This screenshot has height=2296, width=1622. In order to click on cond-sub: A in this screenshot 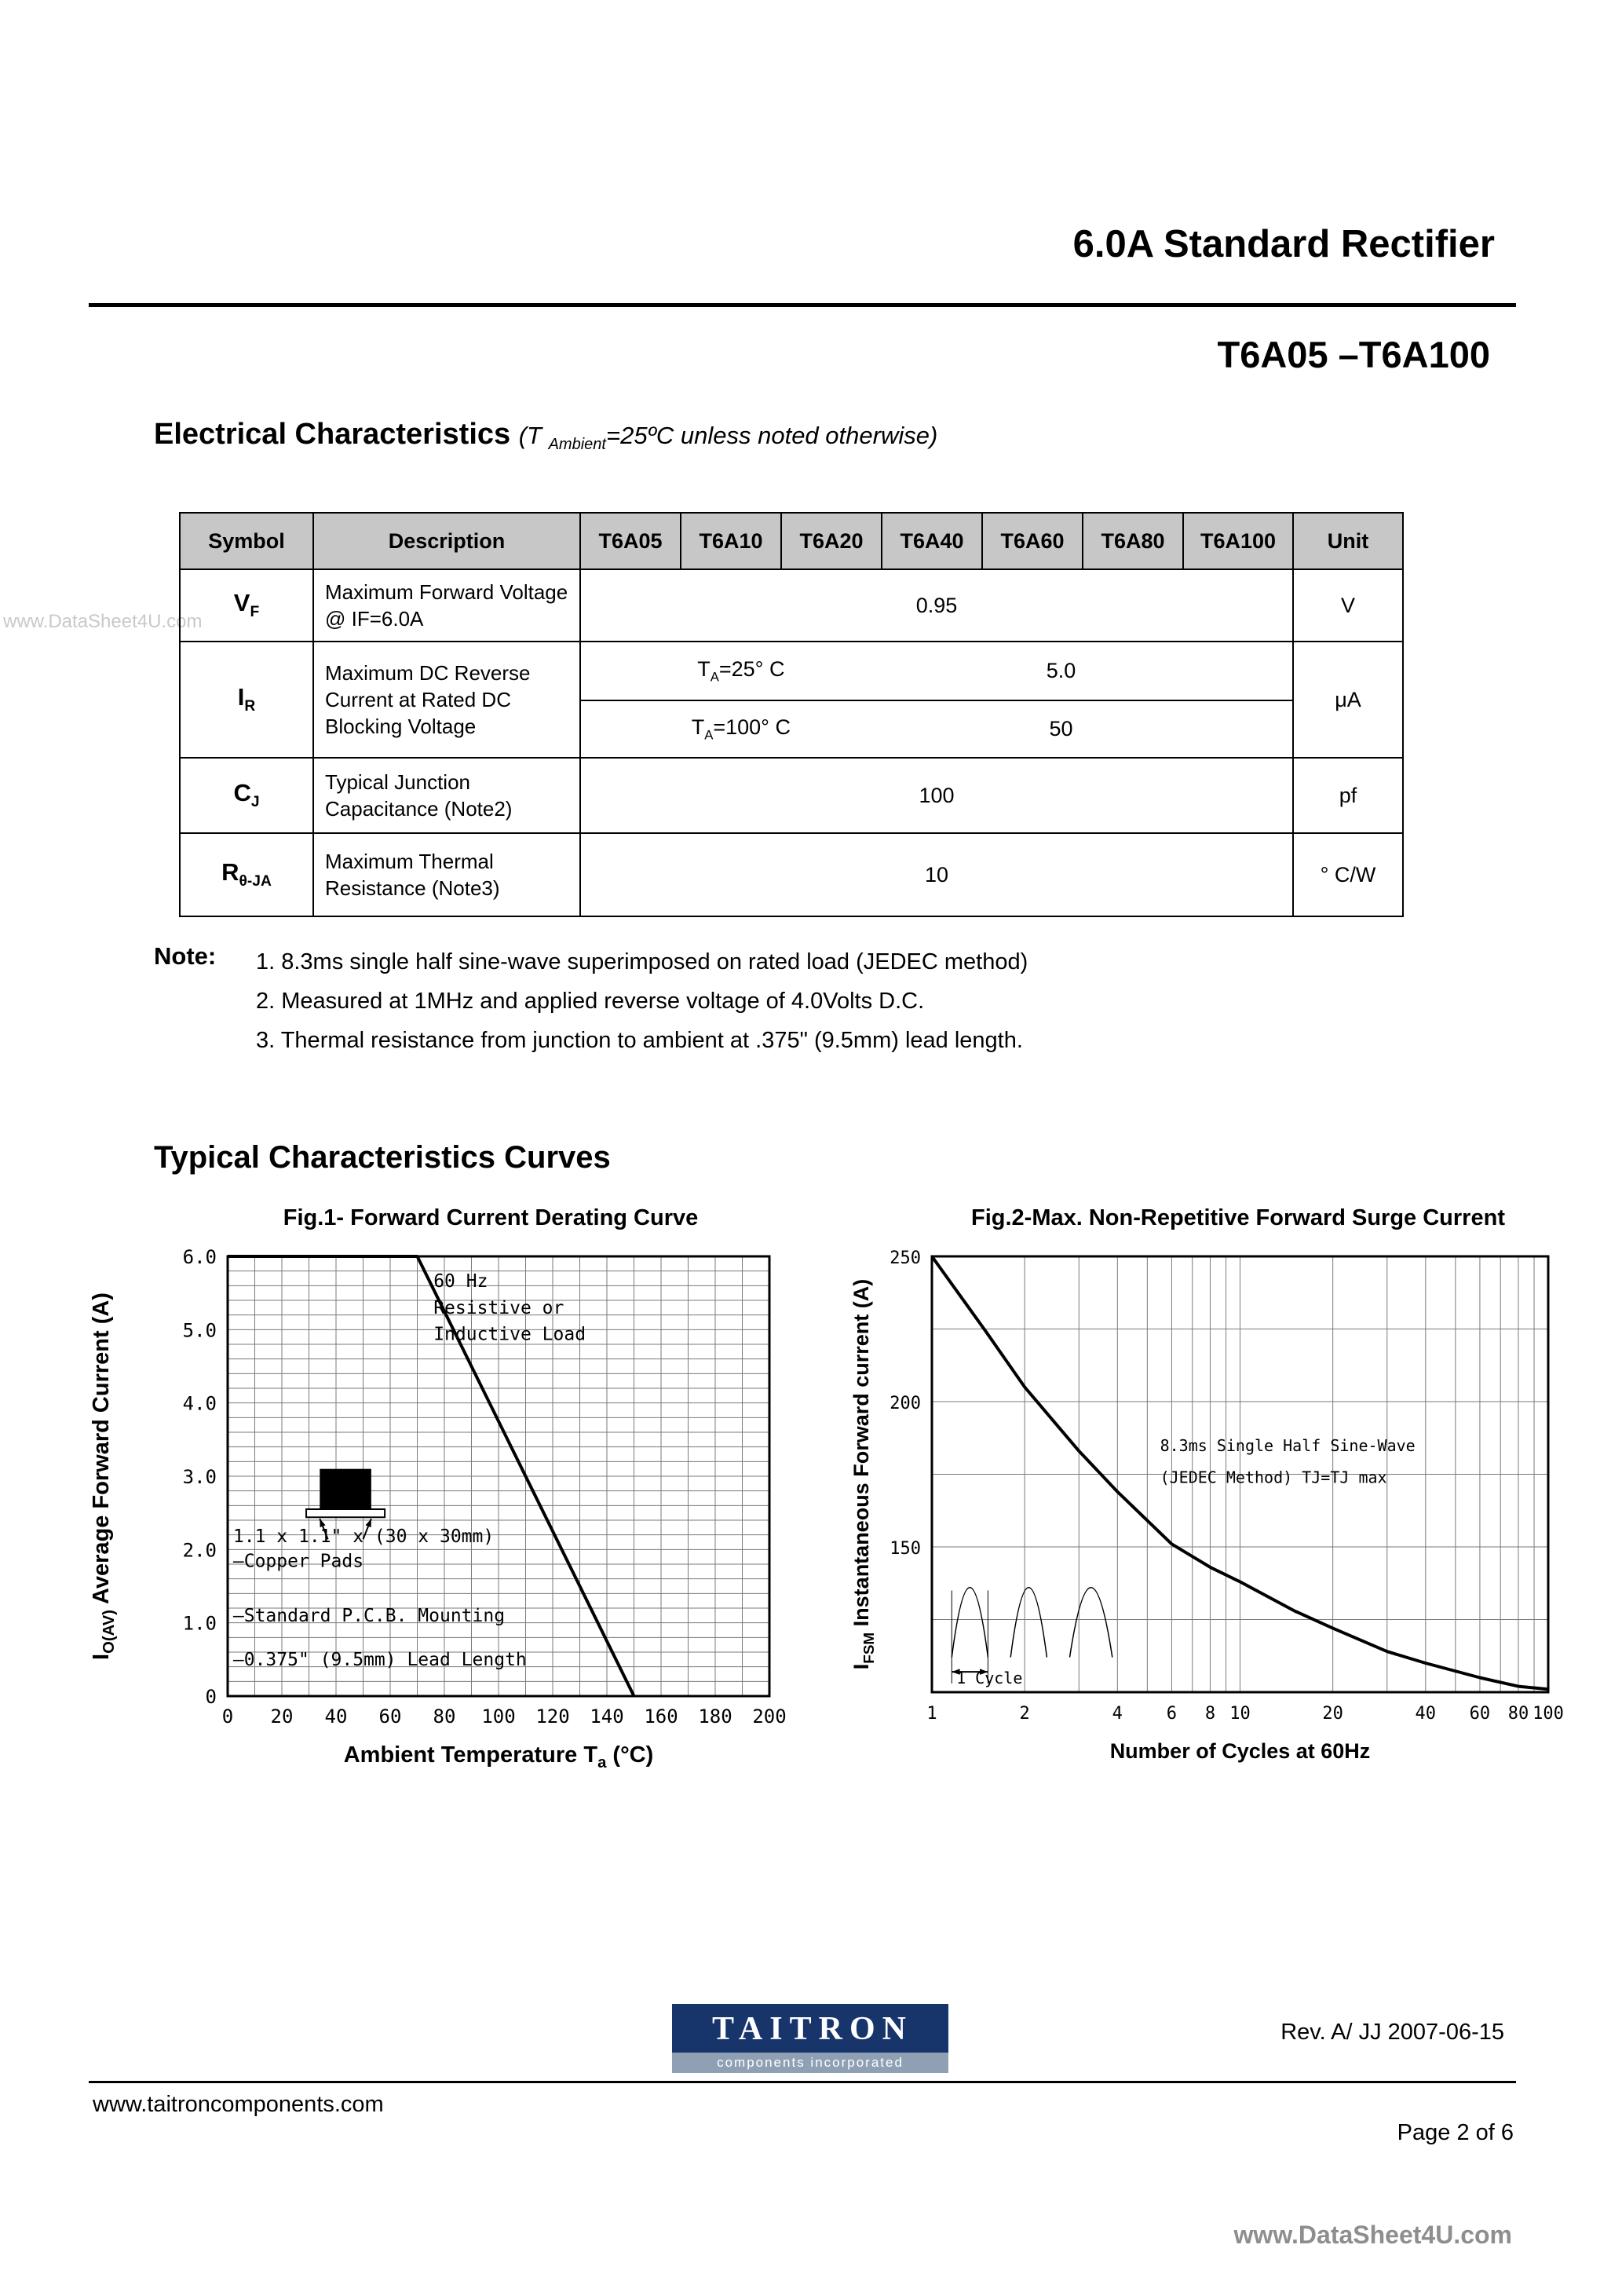, I will do `click(714, 677)`.